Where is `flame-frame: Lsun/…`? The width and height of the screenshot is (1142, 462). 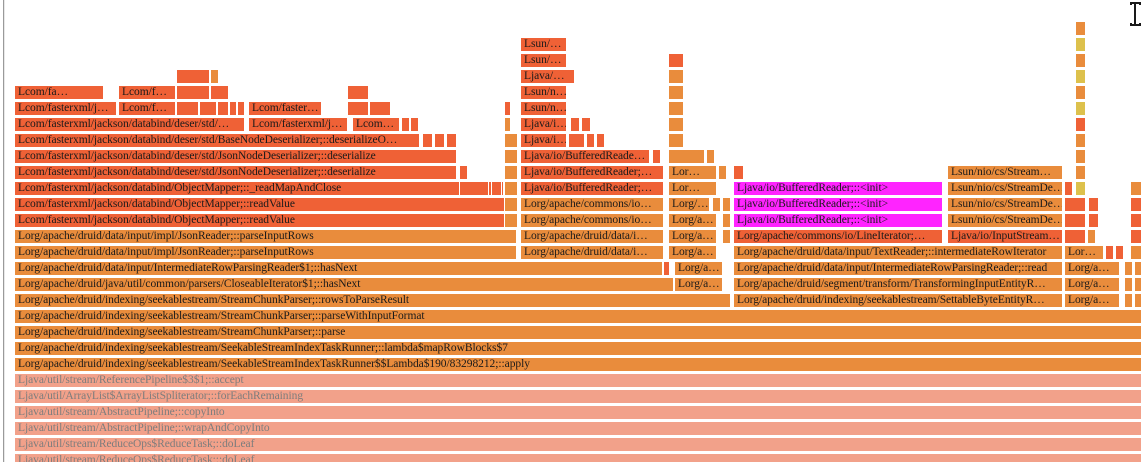
flame-frame: Lsun/… is located at coordinates (543, 60).